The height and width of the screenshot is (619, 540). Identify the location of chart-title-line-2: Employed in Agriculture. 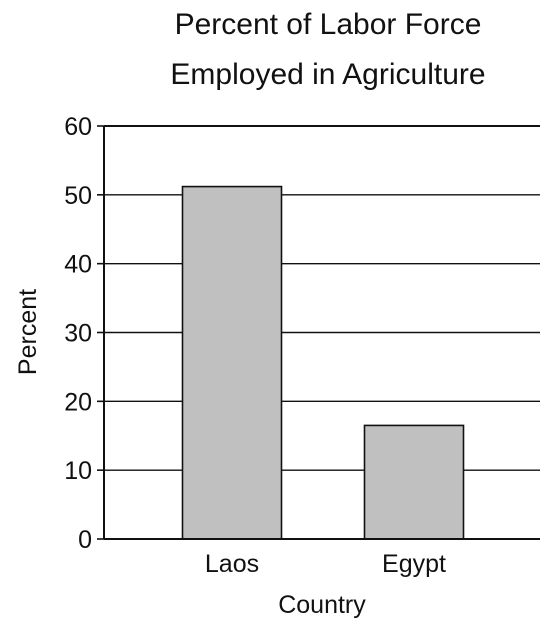
(327, 74).